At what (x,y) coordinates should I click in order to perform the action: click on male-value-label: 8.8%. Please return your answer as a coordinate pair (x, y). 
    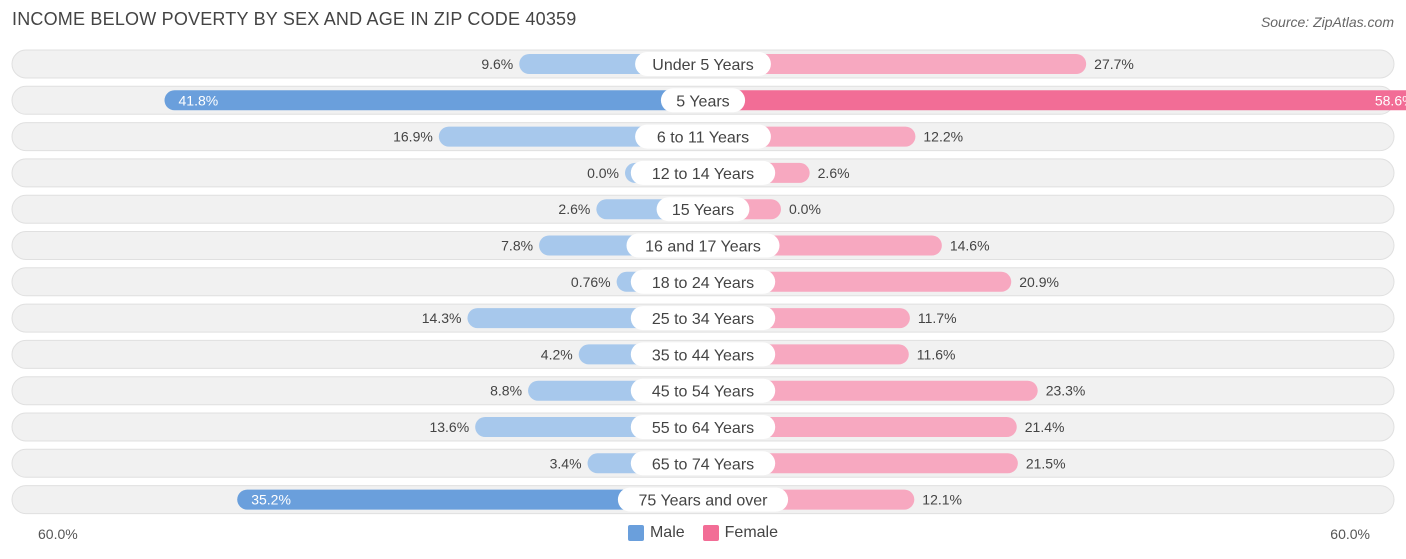
    Looking at the image, I should click on (506, 391).